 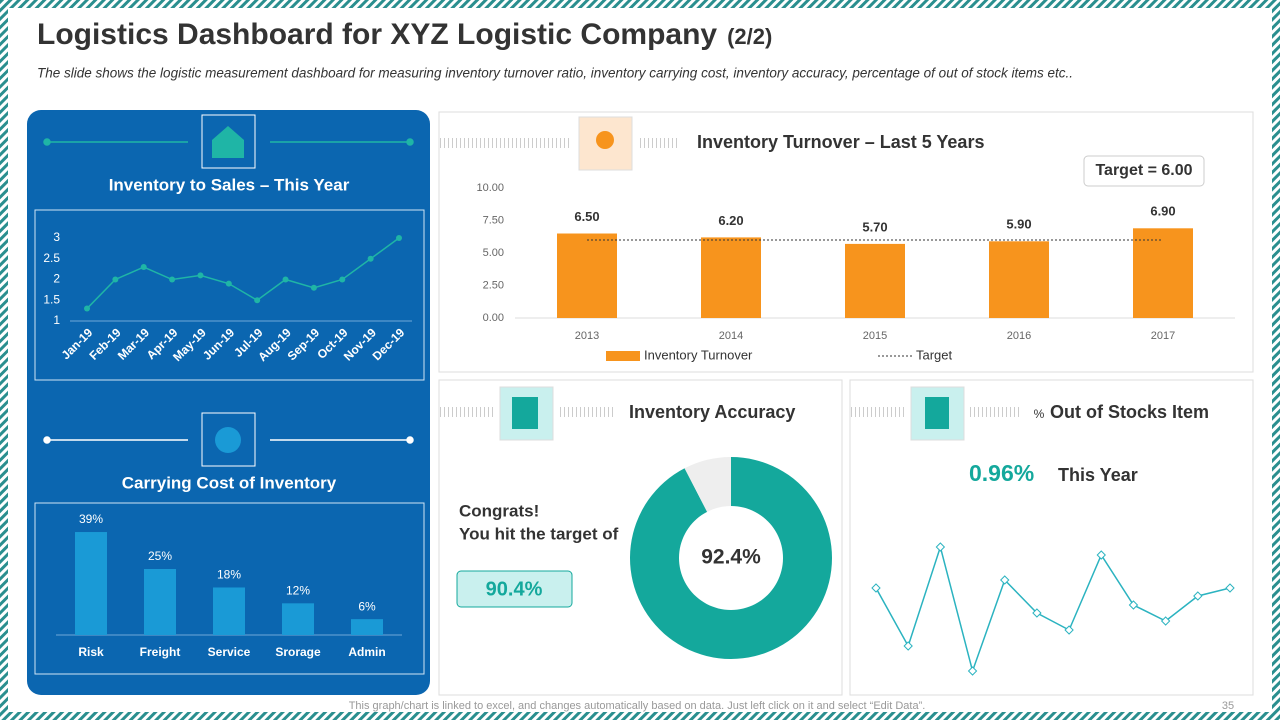 I want to click on legend-label: Inventory Turnover, so click(x=698, y=354).